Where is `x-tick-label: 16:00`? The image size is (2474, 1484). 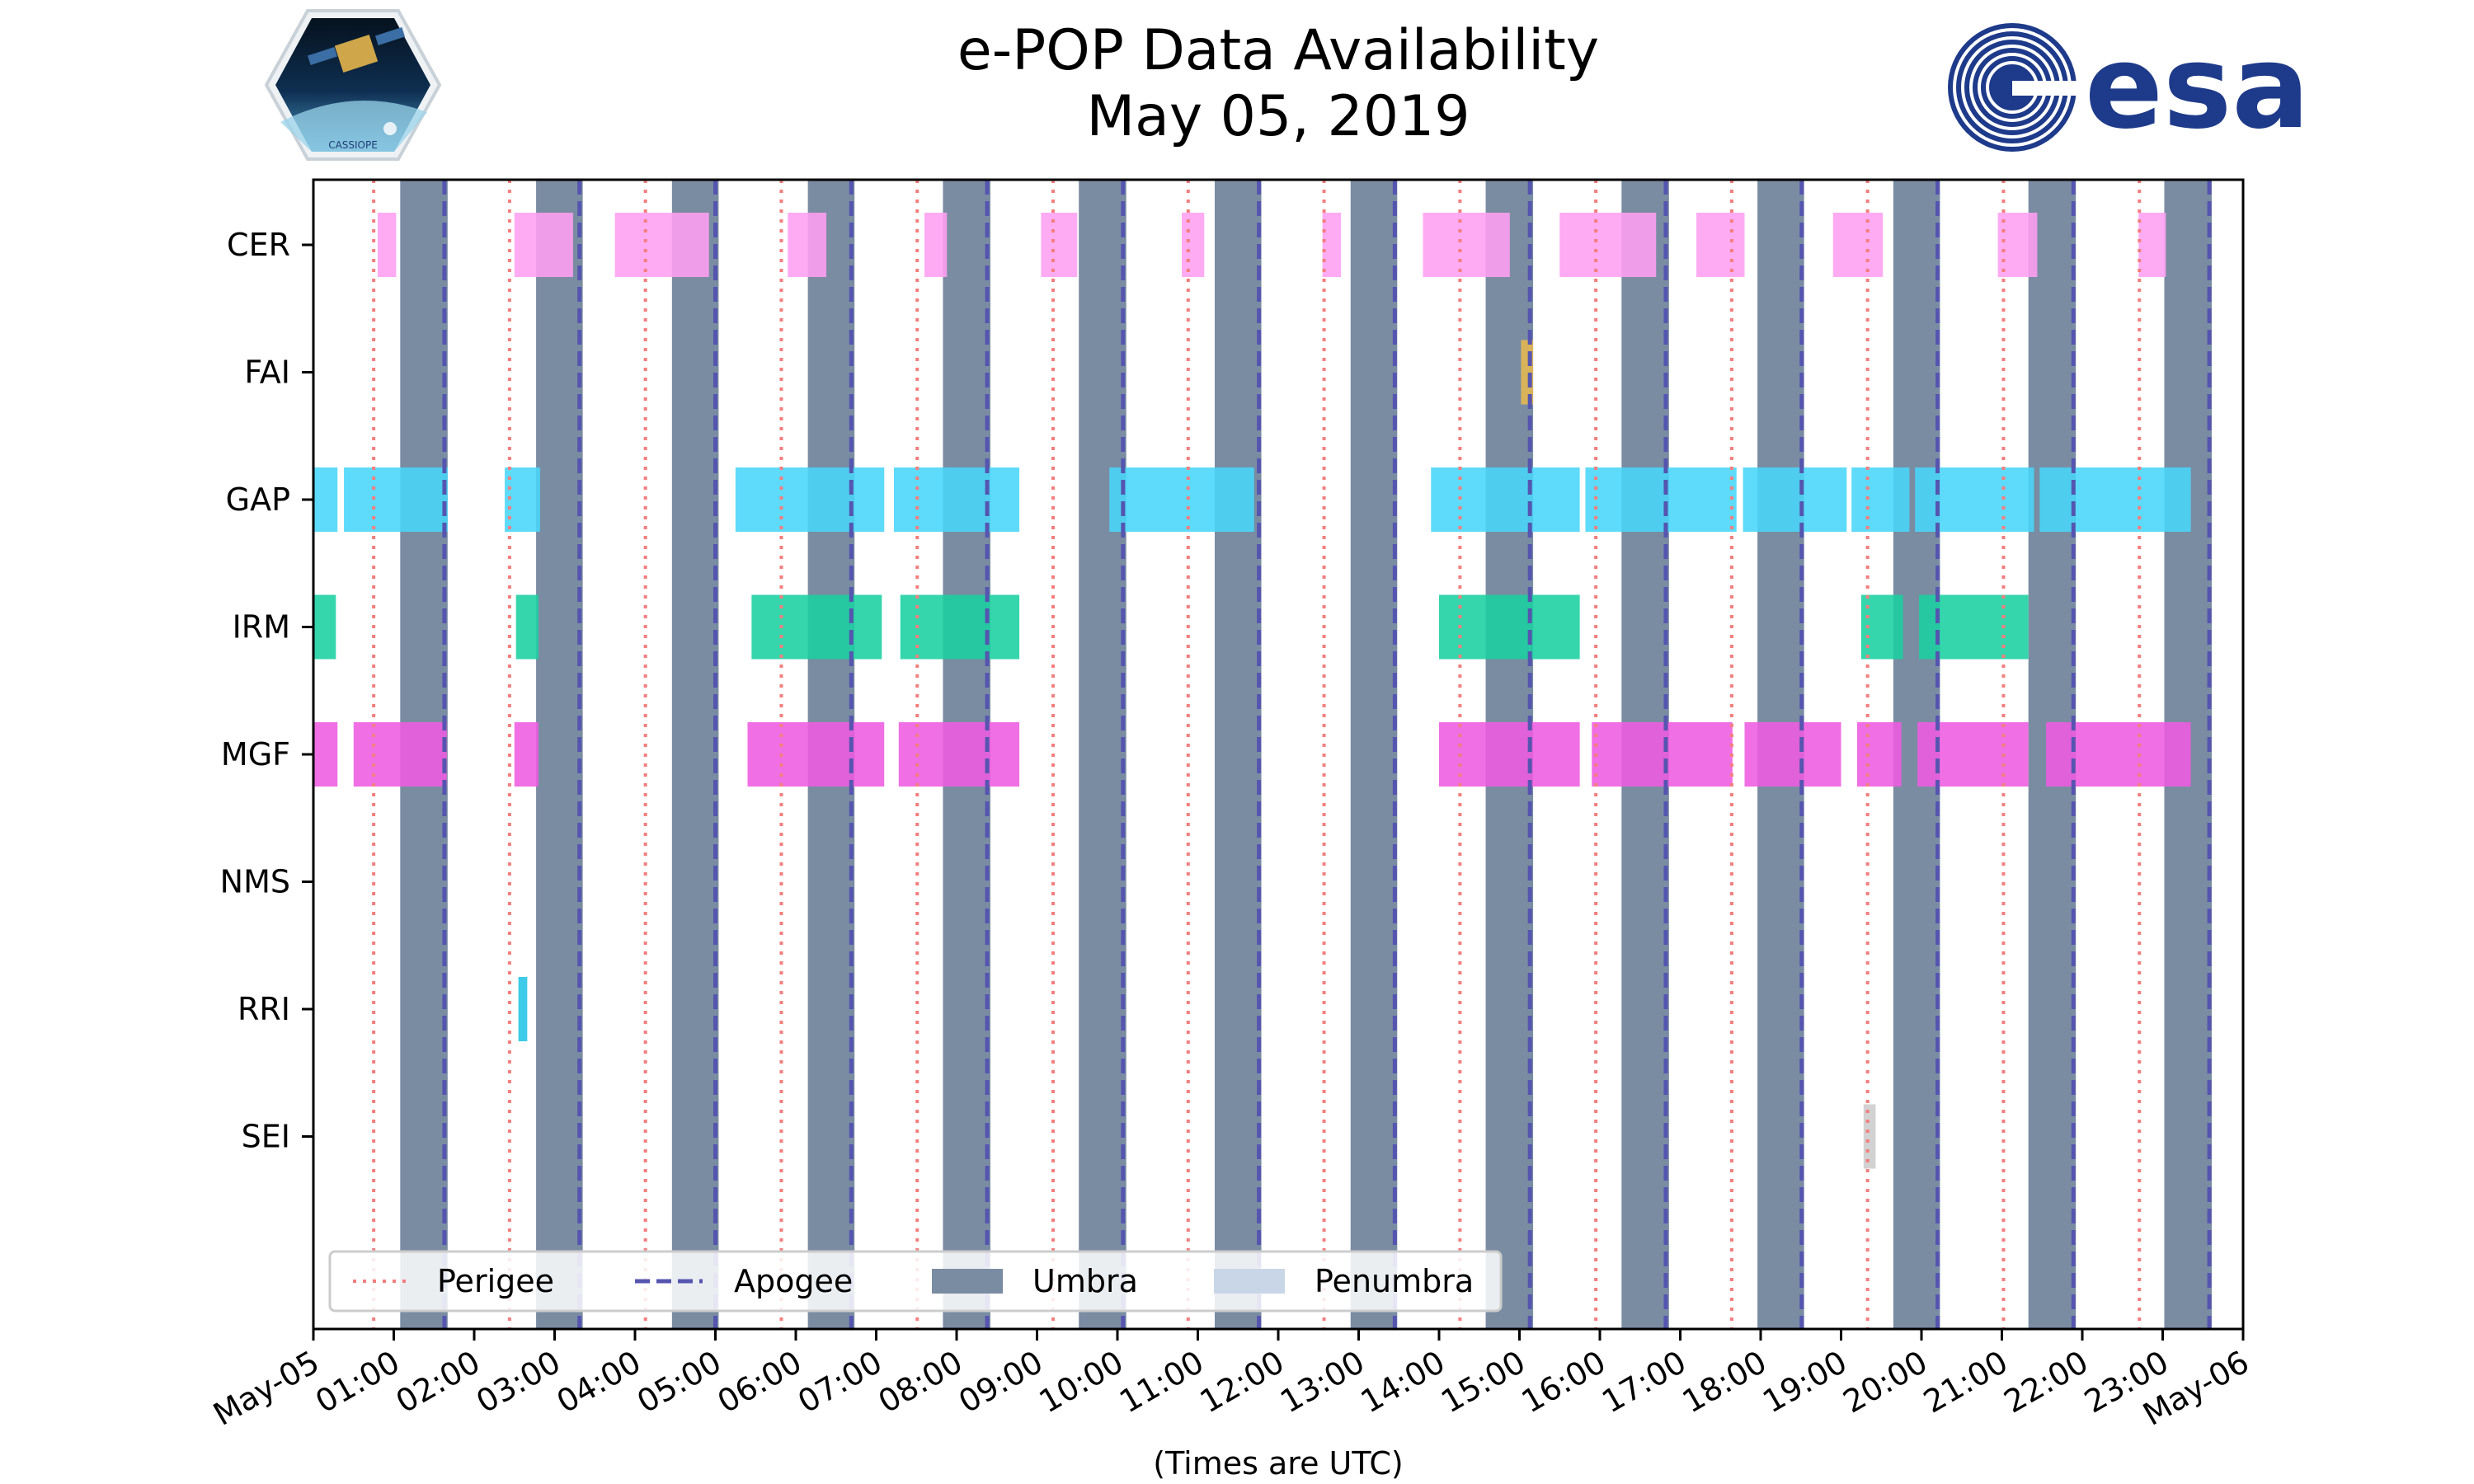 x-tick-label: 16:00 is located at coordinates (1564, 1382).